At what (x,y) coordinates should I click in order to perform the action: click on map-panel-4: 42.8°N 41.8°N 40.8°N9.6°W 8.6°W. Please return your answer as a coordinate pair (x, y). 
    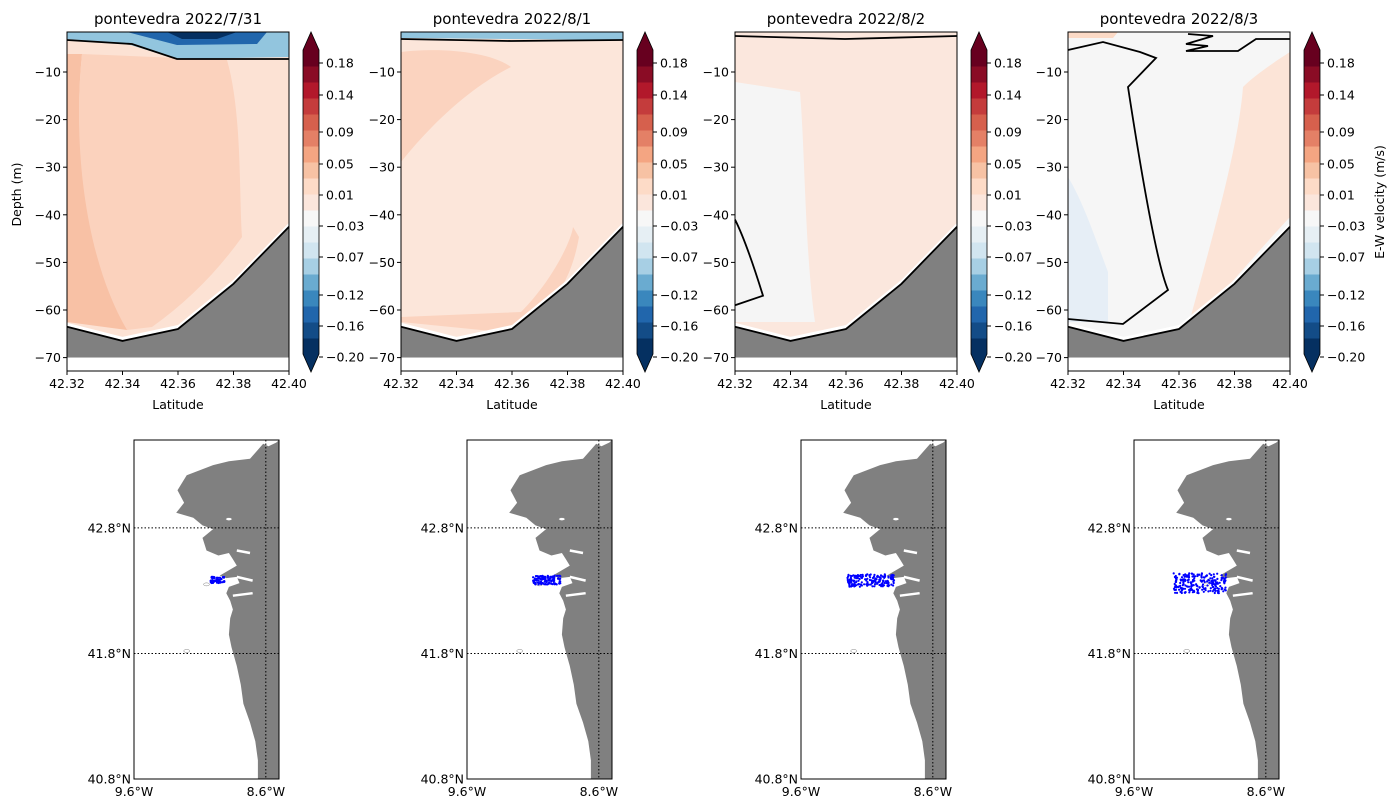
    Looking at the image, I should click on (1186, 619).